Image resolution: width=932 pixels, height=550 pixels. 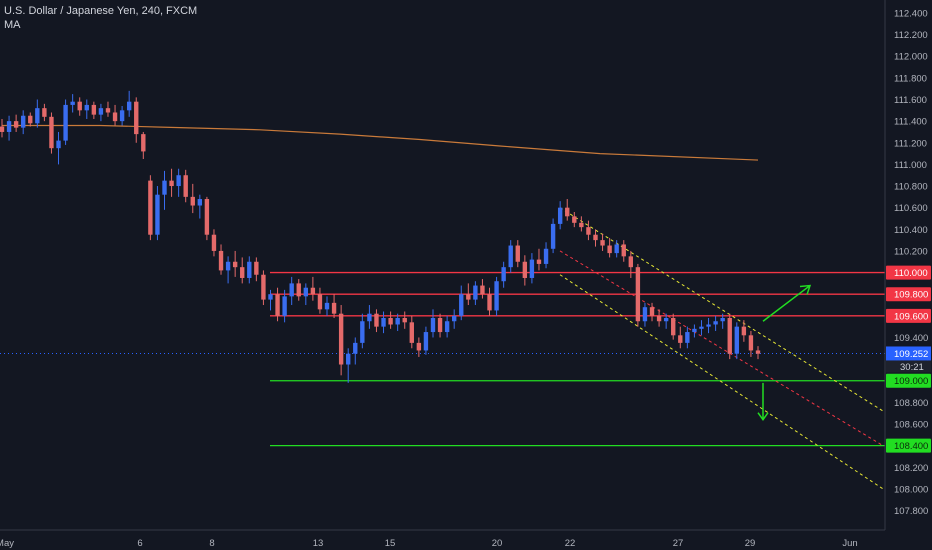 What do you see at coordinates (12, 25) in the screenshot?
I see `indicator-label: MA` at bounding box center [12, 25].